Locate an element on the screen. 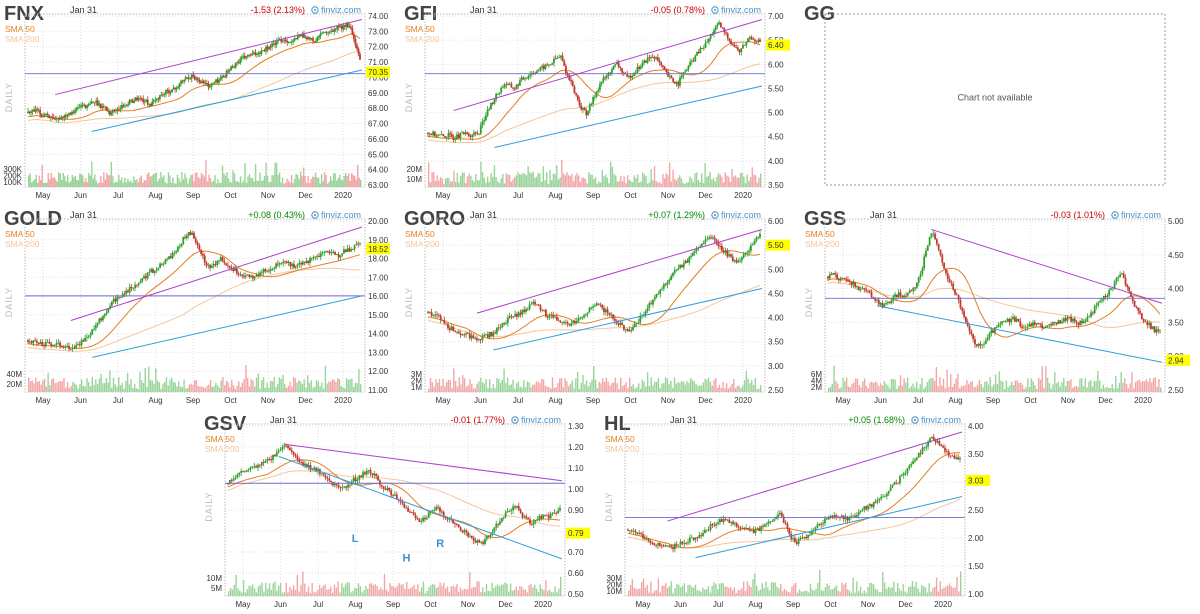  month-tick-label: Jul is located at coordinates (118, 400).